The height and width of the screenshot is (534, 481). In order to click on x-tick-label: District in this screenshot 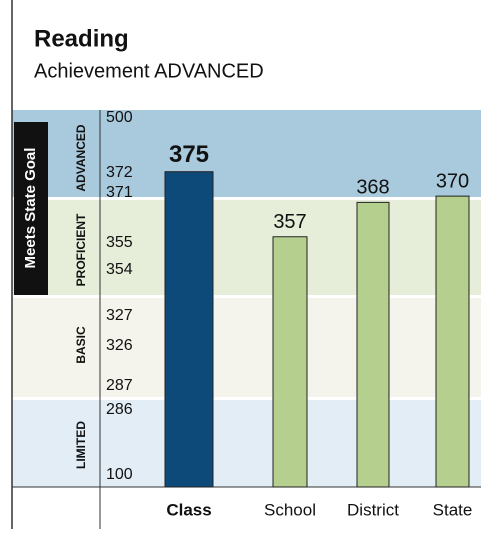, I will do `click(373, 509)`.